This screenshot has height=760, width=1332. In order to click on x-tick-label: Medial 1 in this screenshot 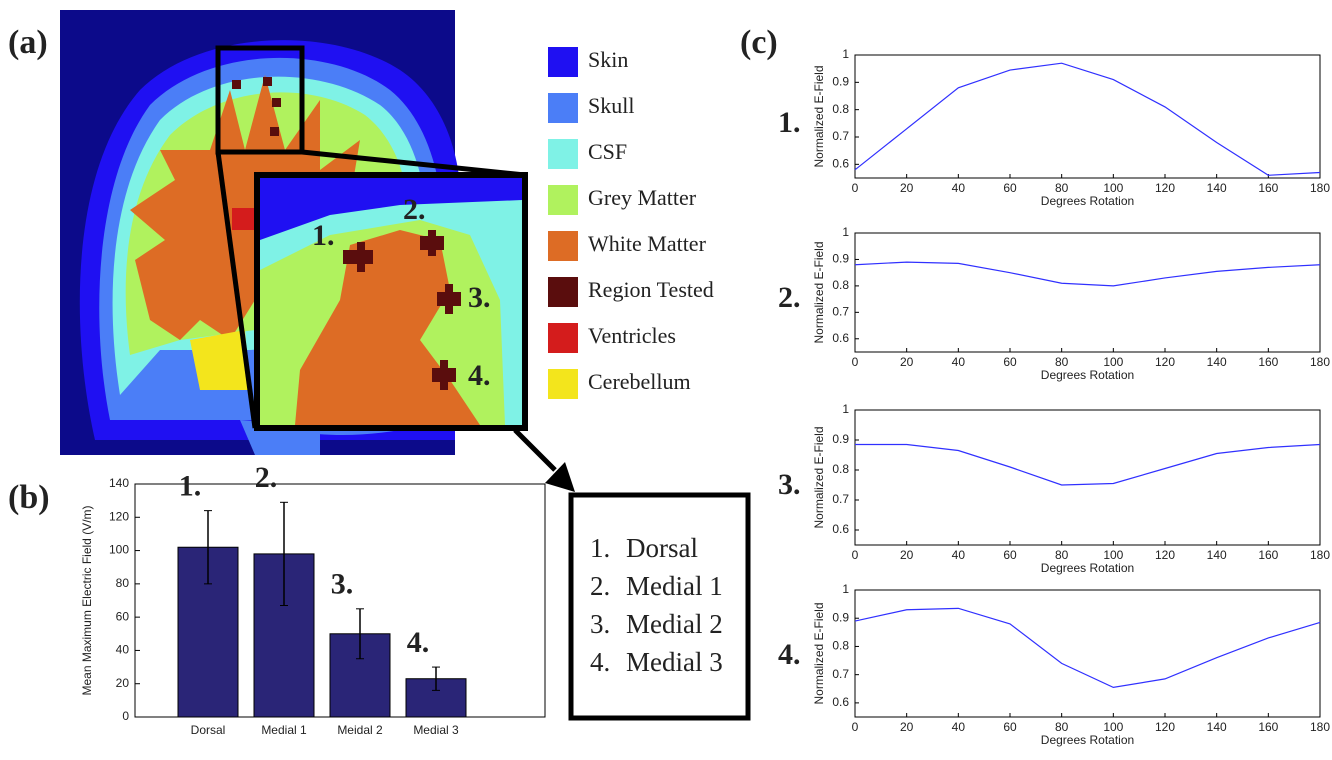, I will do `click(284, 730)`.